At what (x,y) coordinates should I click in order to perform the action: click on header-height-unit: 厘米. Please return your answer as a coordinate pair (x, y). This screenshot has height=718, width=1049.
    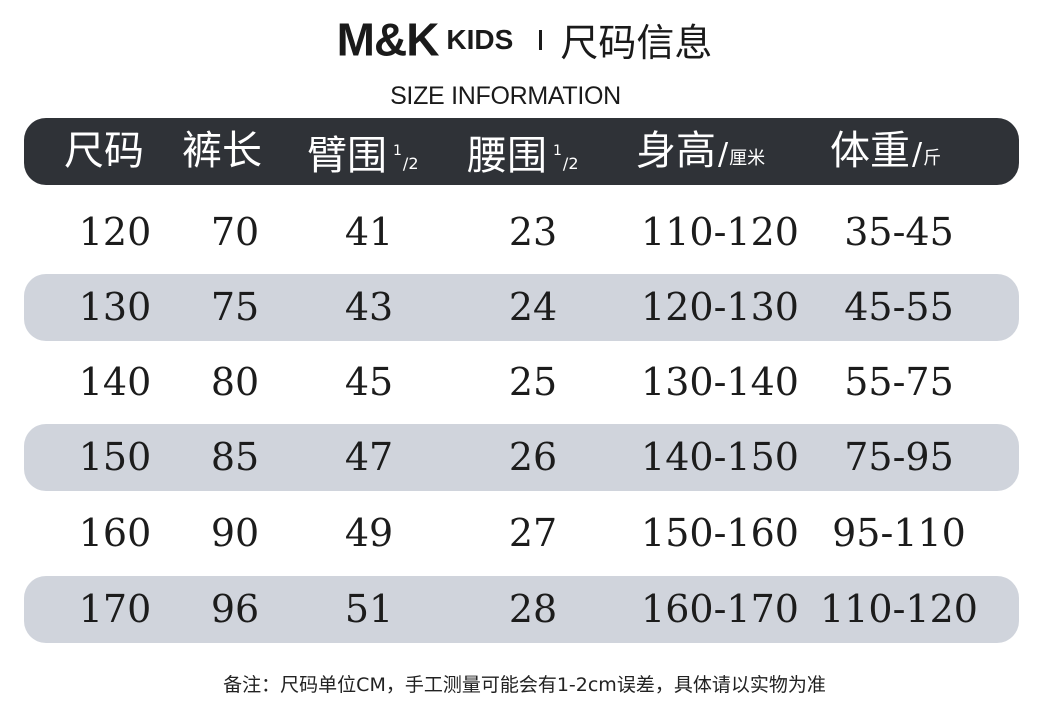
    Looking at the image, I should click on (747, 158).